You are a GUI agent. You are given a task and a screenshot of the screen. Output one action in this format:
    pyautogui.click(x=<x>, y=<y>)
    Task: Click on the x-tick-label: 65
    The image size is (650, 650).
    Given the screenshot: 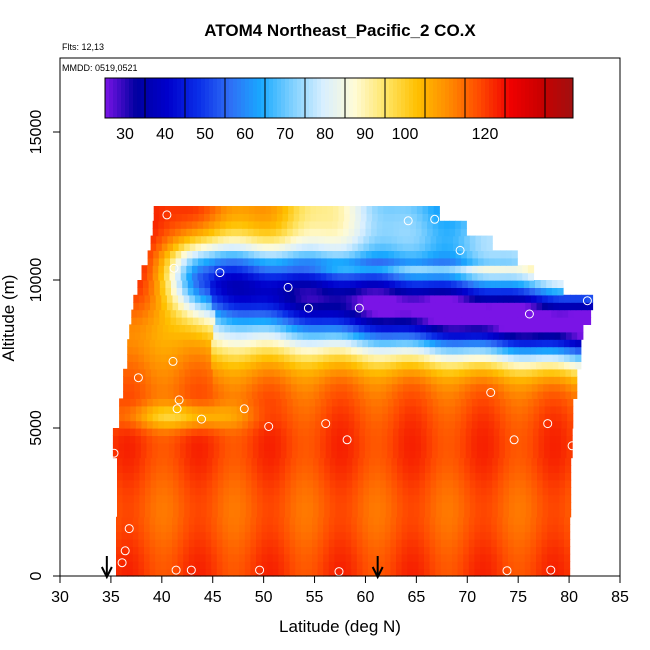 What is the action you would take?
    pyautogui.click(x=416, y=597)
    